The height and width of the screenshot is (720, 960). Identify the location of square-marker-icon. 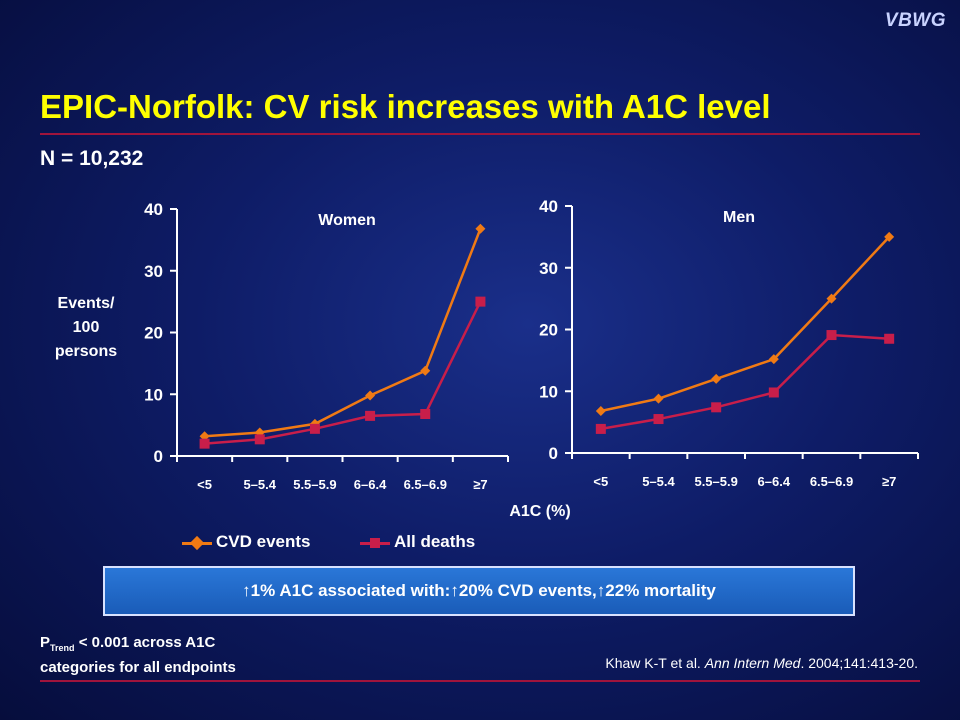
(375, 543).